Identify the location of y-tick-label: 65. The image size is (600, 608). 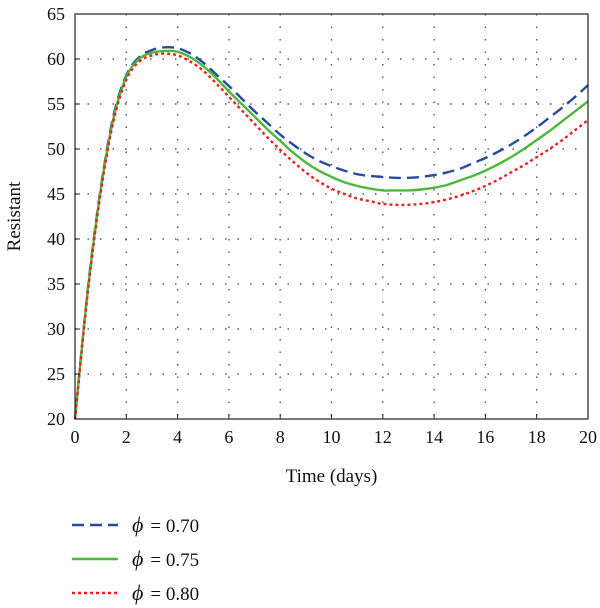
(56, 14).